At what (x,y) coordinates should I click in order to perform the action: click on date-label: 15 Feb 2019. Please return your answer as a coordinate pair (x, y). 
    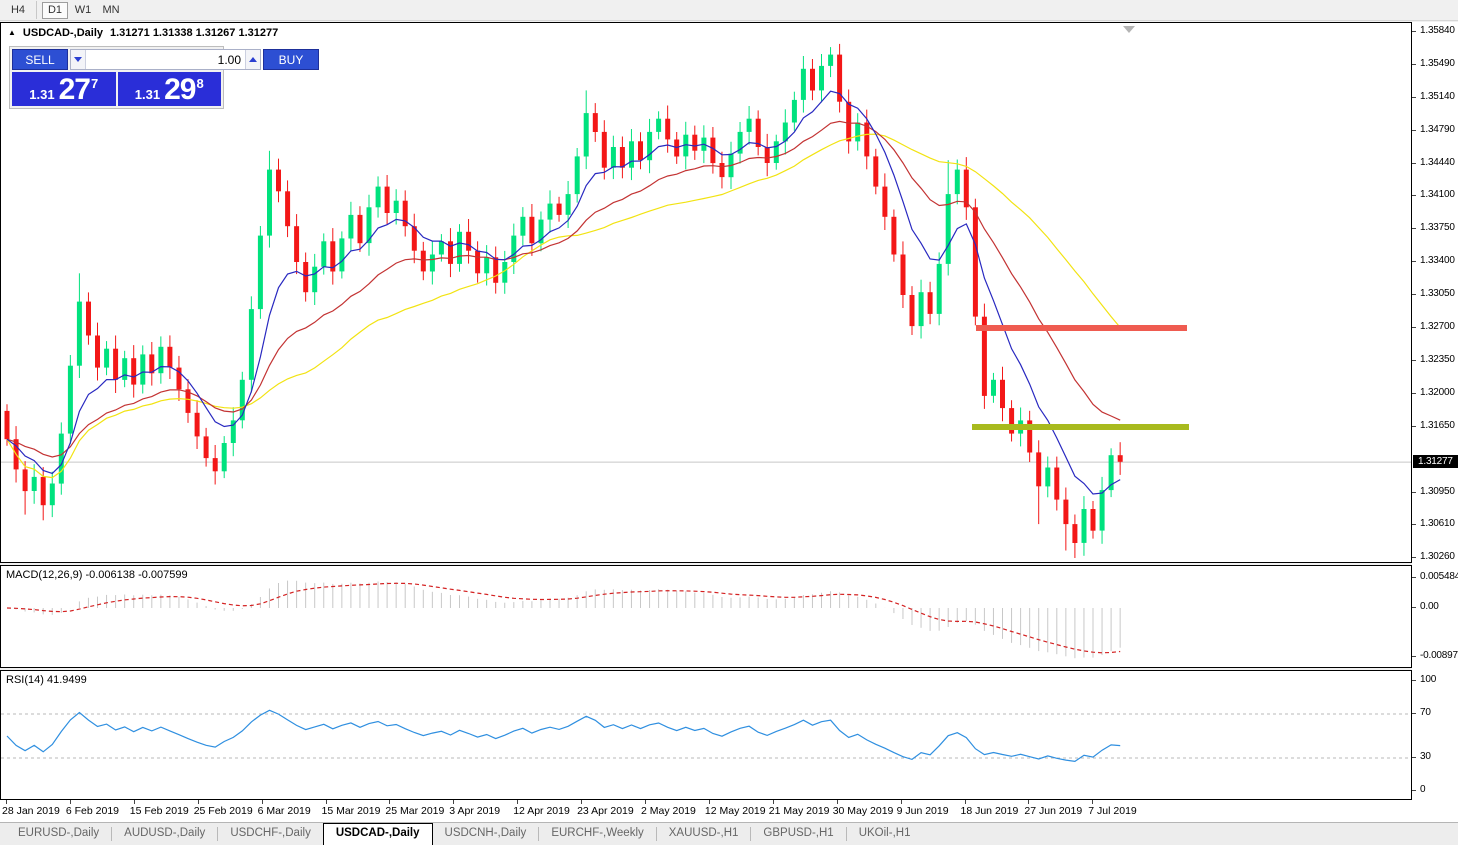
    Looking at the image, I should click on (159, 811).